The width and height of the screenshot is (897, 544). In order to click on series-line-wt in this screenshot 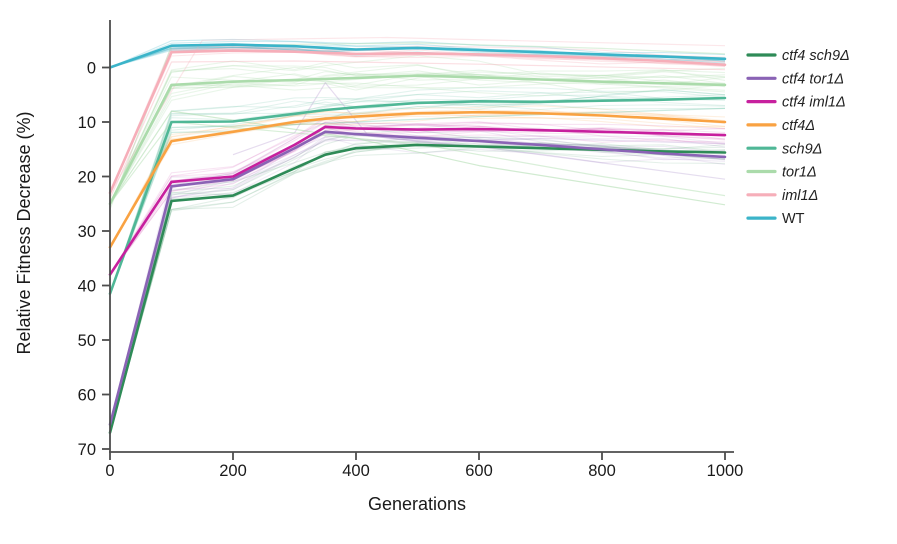, I will do `click(417, 56)`.